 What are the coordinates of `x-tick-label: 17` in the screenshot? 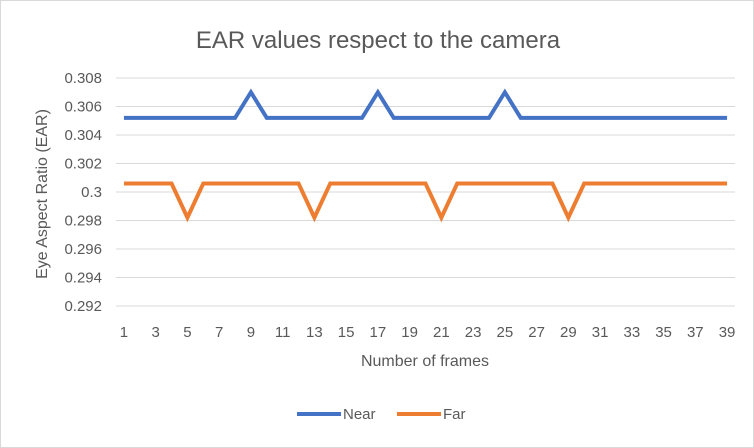 It's located at (378, 332).